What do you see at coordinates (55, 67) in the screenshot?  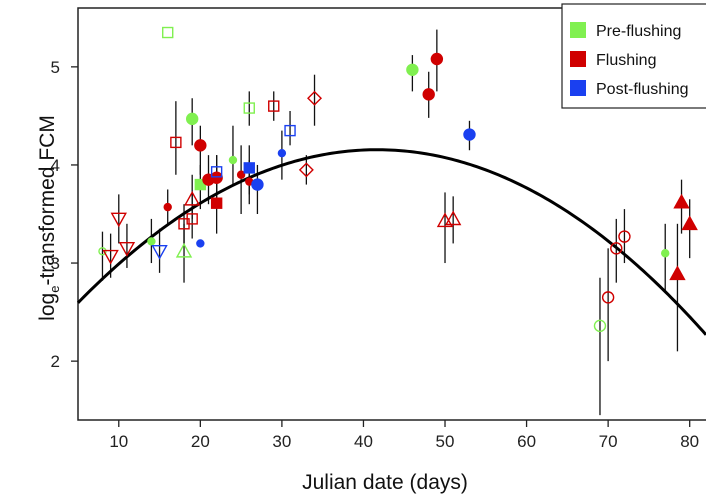 I see `y-tick-label: 5` at bounding box center [55, 67].